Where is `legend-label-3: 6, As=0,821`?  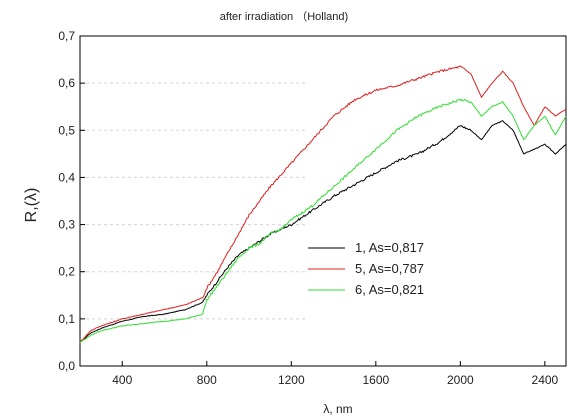 legend-label-3: 6, As=0,821 is located at coordinates (389, 289).